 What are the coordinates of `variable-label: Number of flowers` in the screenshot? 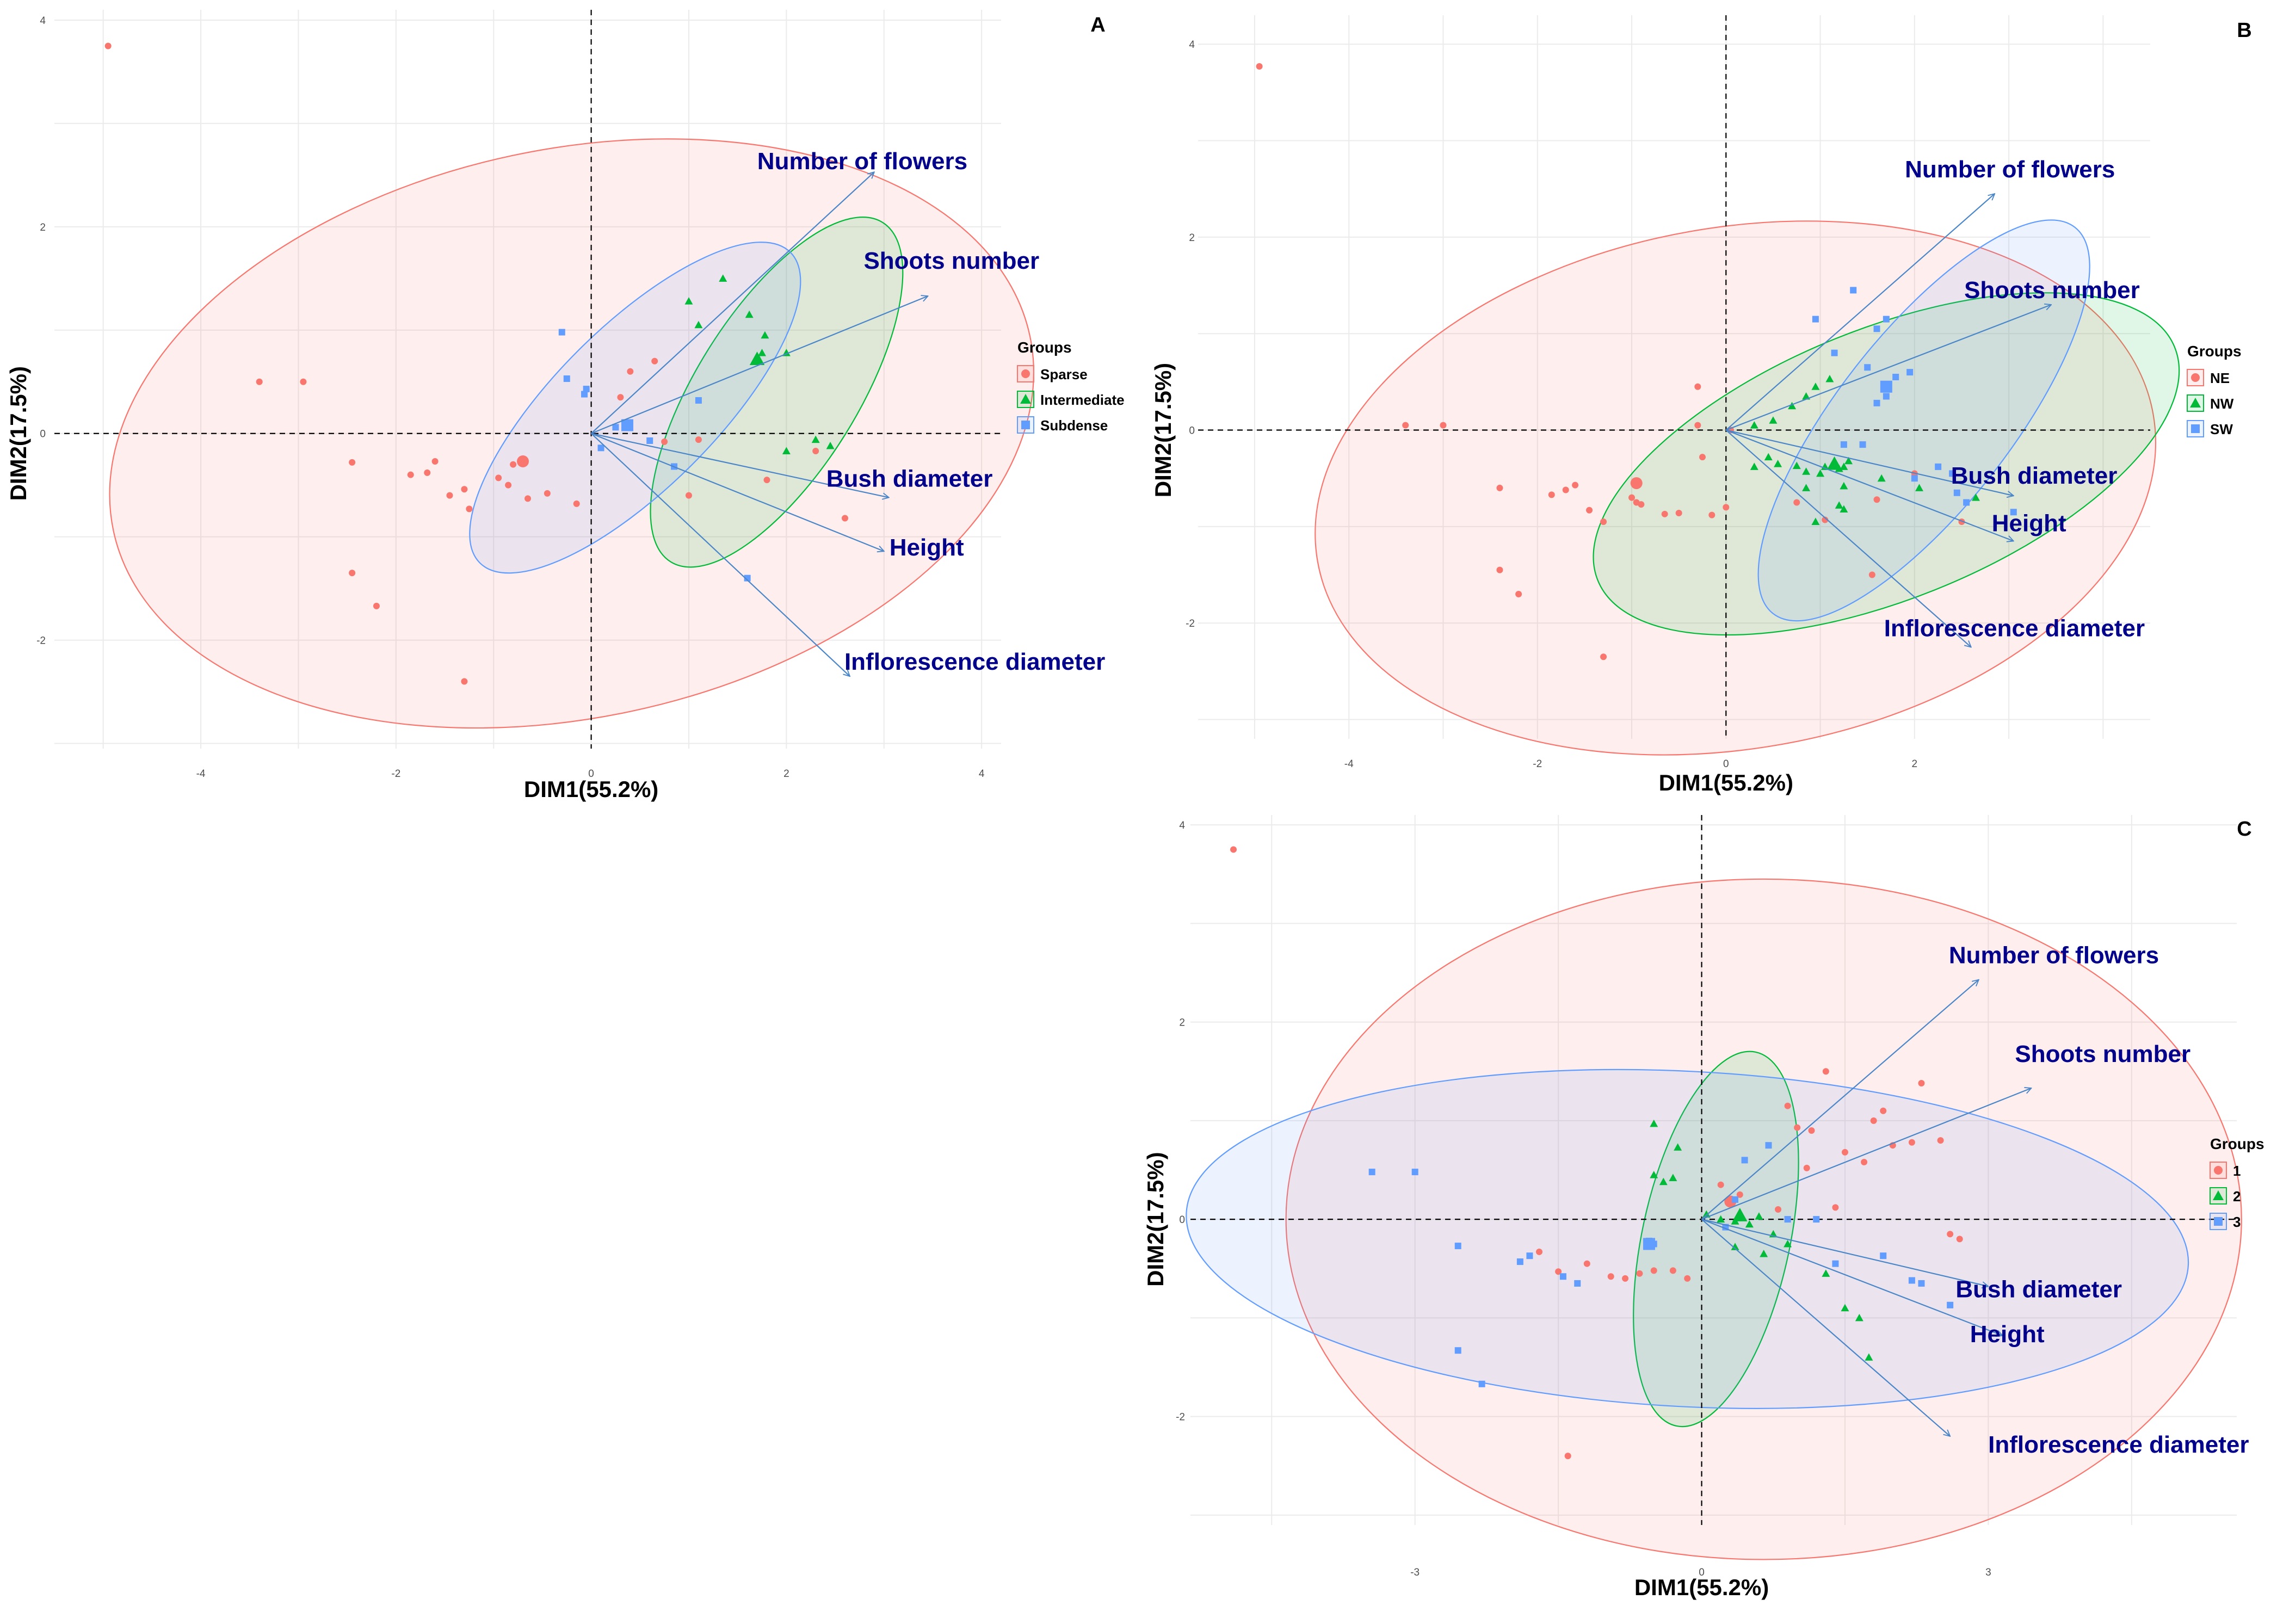 It's located at (2010, 169).